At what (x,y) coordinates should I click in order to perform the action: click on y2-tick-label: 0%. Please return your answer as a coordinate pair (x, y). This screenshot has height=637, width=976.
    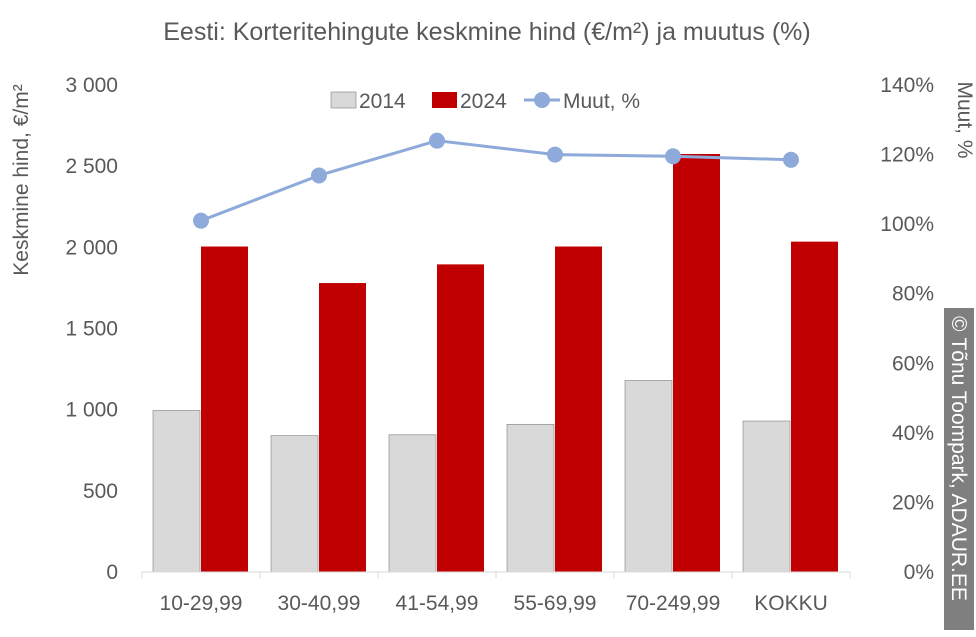
    Looking at the image, I should click on (919, 572).